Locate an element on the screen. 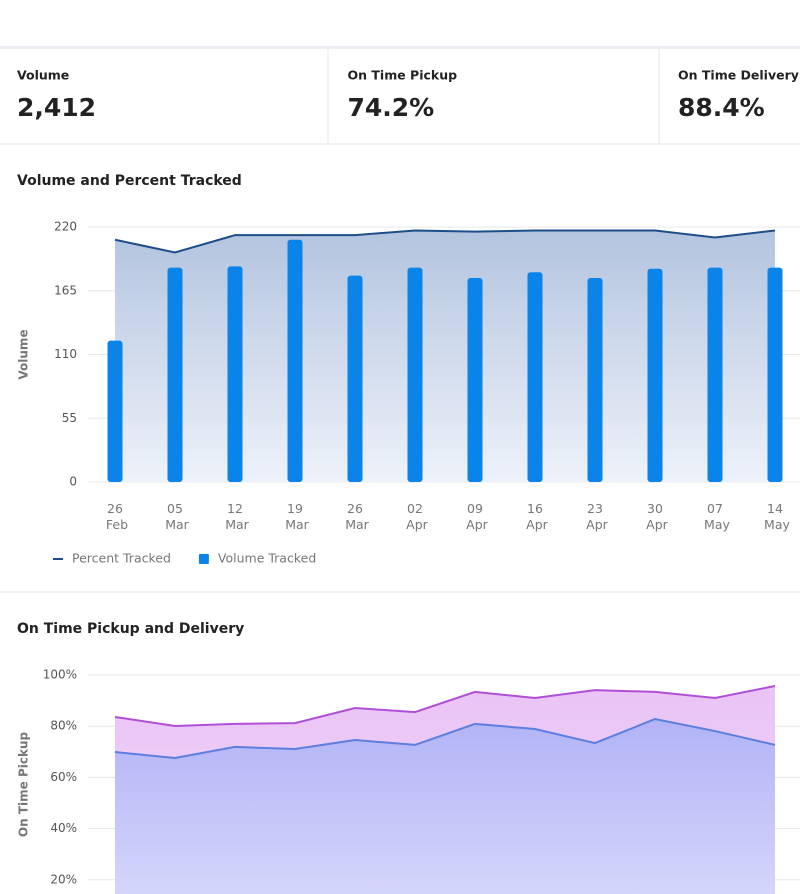  x-tick-label: 30 Apr is located at coordinates (655, 516).